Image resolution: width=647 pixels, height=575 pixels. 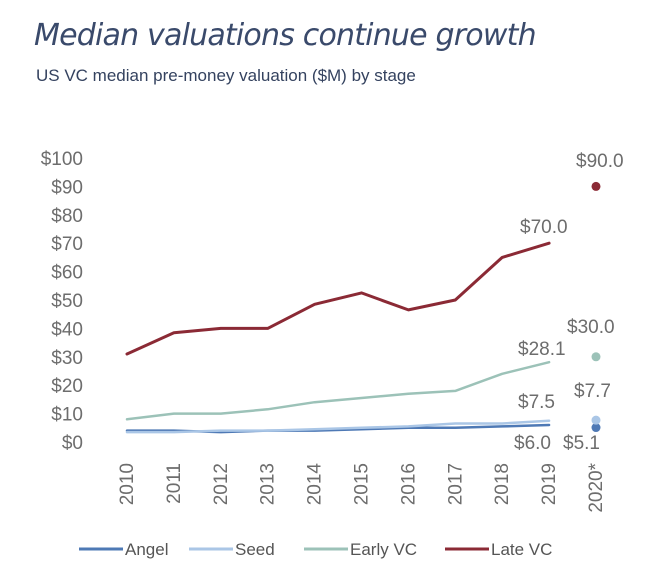 What do you see at coordinates (67, 415) in the screenshot?
I see `y-tick-label: $10` at bounding box center [67, 415].